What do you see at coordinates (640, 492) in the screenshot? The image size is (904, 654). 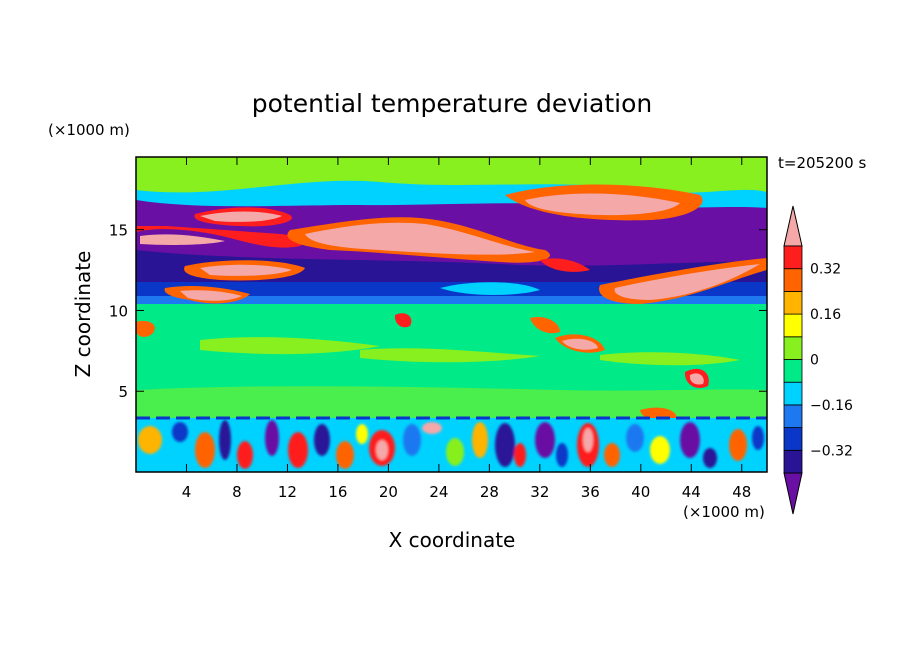 I see `x-tick-label: 40` at bounding box center [640, 492].